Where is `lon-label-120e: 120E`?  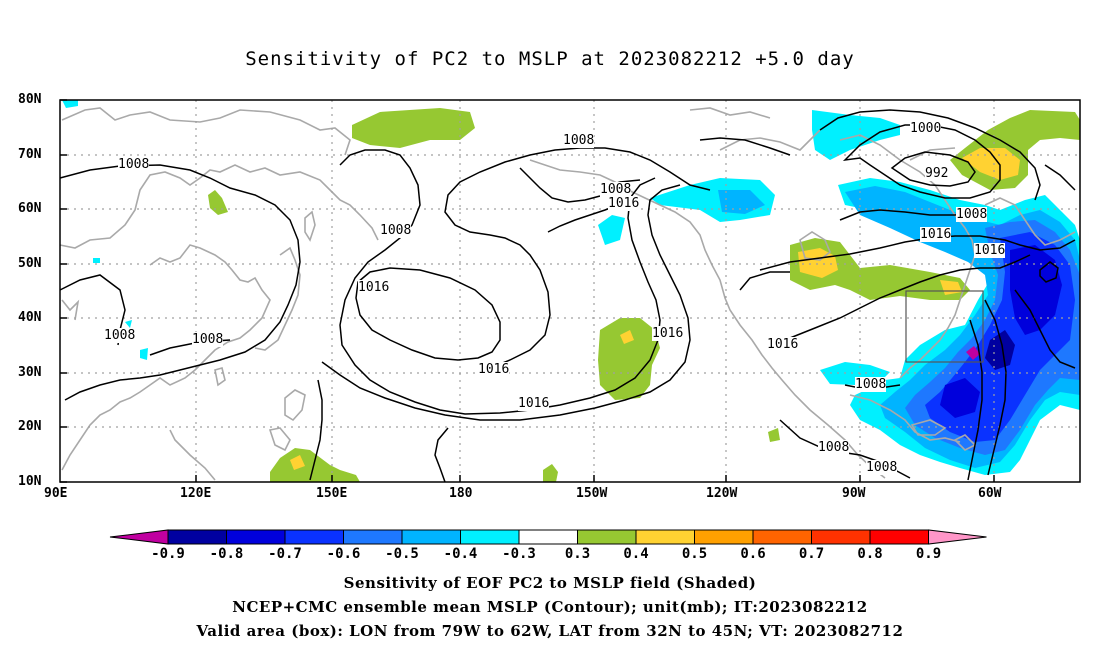 lon-label-120e: 120E is located at coordinates (196, 493).